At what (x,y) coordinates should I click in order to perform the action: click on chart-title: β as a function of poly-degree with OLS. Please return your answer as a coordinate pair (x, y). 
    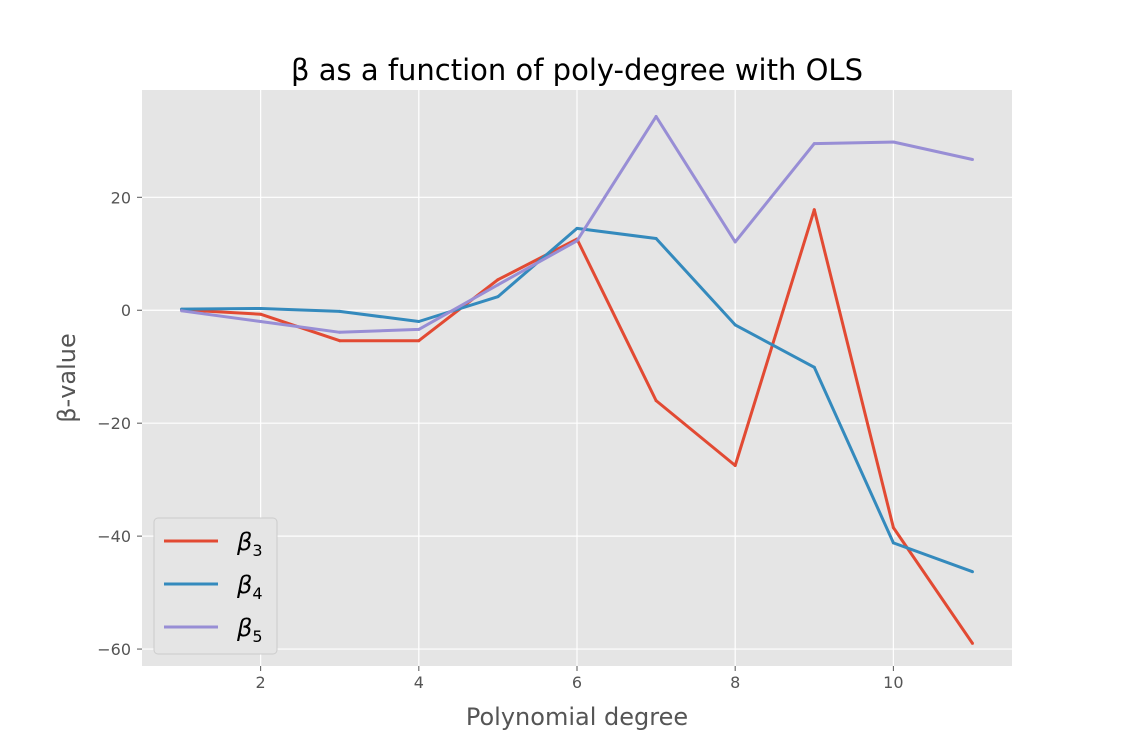
    Looking at the image, I should click on (577, 70).